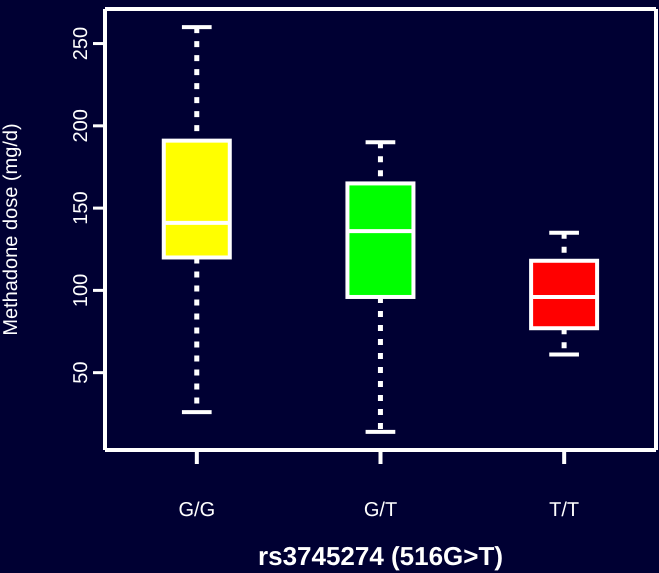 The height and width of the screenshot is (573, 659). What do you see at coordinates (81, 291) in the screenshot?
I see `y-tick-label: 100` at bounding box center [81, 291].